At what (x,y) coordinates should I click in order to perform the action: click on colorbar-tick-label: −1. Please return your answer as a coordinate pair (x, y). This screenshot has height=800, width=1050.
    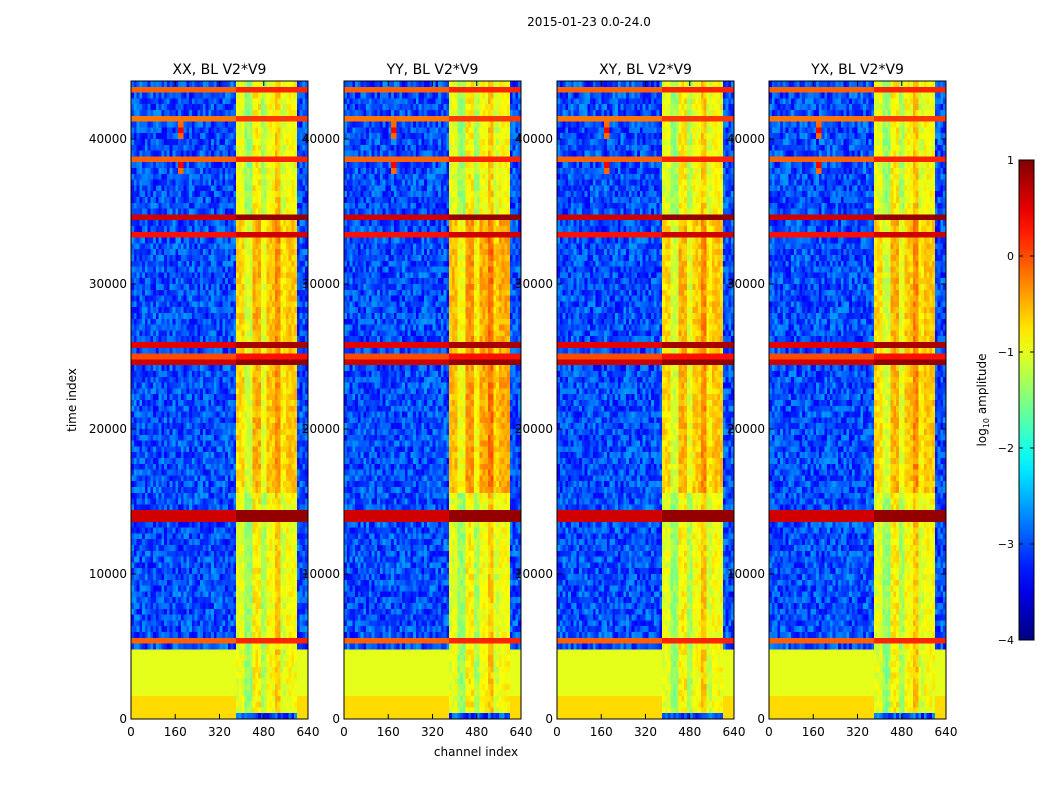
    Looking at the image, I should click on (1006, 352).